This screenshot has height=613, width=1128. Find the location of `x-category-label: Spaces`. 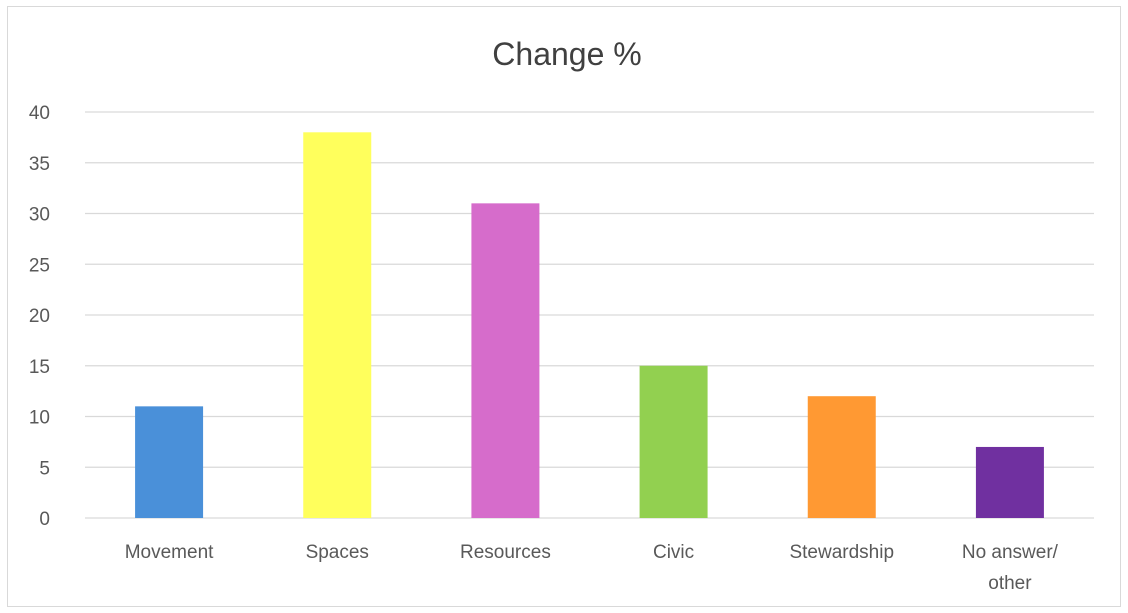

x-category-label: Spaces is located at coordinates (337, 552).